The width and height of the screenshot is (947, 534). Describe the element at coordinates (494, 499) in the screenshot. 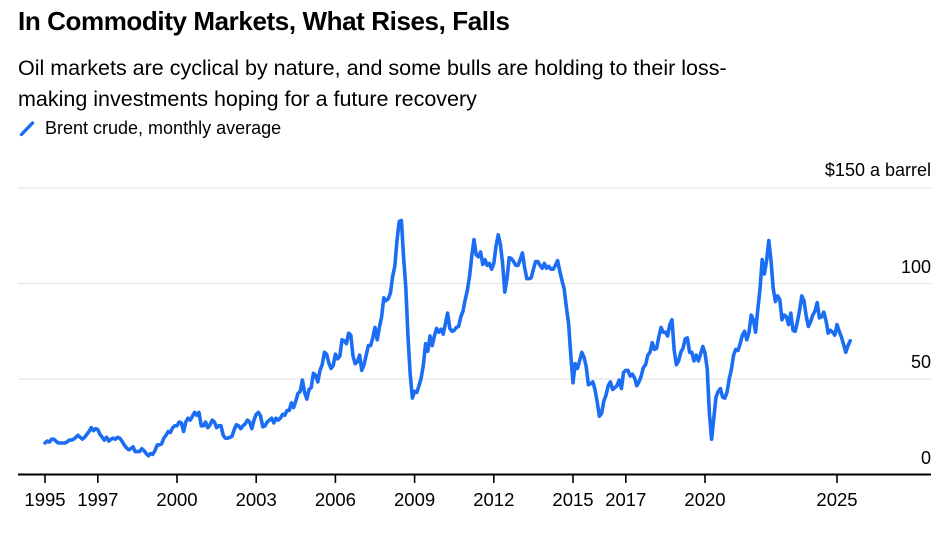

I see `x-axis-label-2012: 2012` at that location.